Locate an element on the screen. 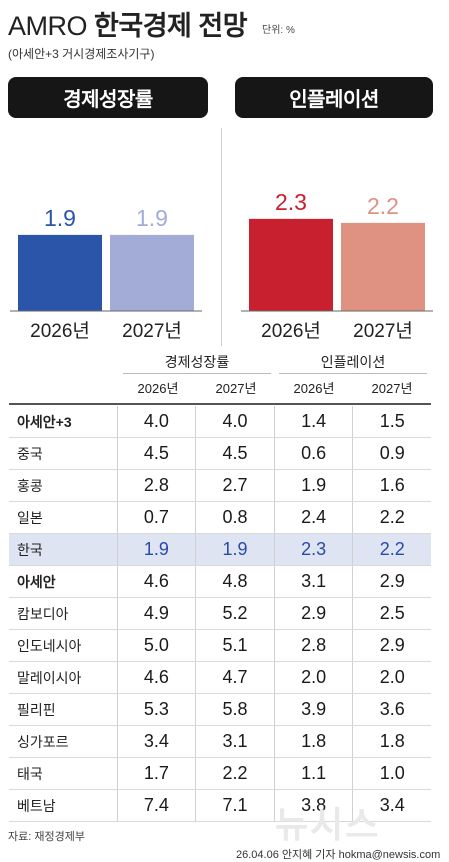  table-cell: 5.3 is located at coordinates (156, 709).